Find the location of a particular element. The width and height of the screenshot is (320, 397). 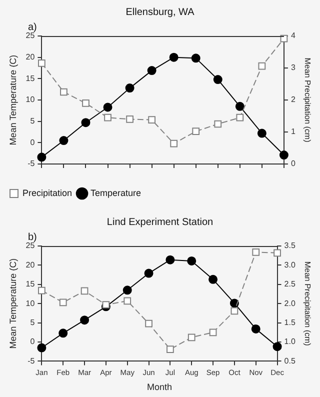

legend-label: Precipitation is located at coordinates (47, 193).